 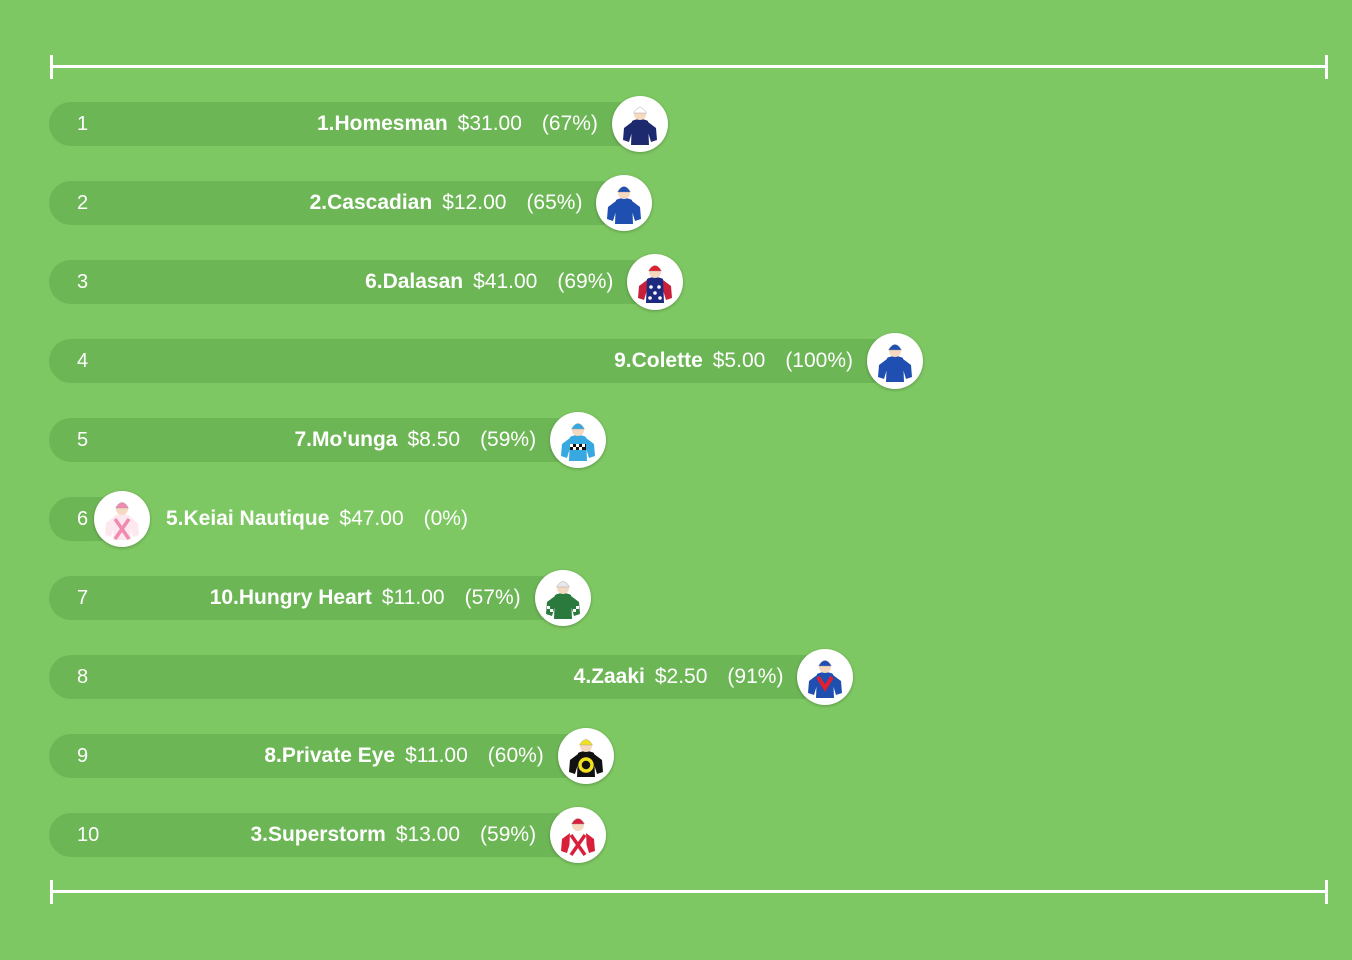 I want to click on jockey-silk-navy-white-cap-icon, so click(x=639, y=124).